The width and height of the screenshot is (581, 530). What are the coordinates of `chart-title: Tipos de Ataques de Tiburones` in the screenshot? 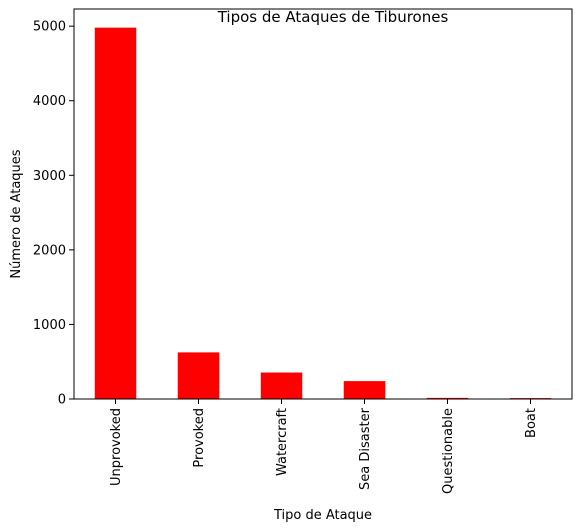 It's located at (333, 17).